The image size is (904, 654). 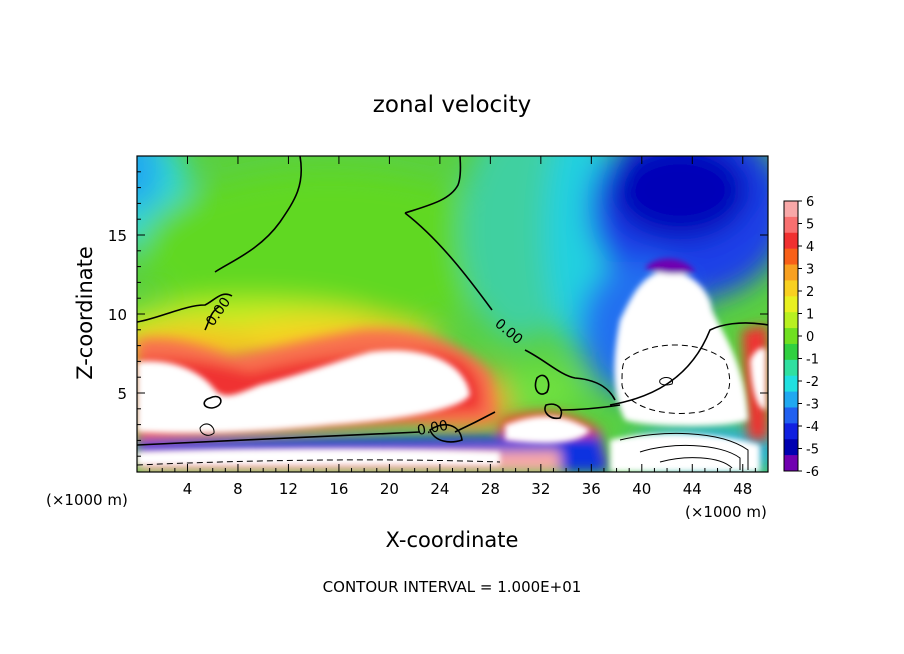 I want to click on y-tick-label: 10, so click(x=117, y=315).